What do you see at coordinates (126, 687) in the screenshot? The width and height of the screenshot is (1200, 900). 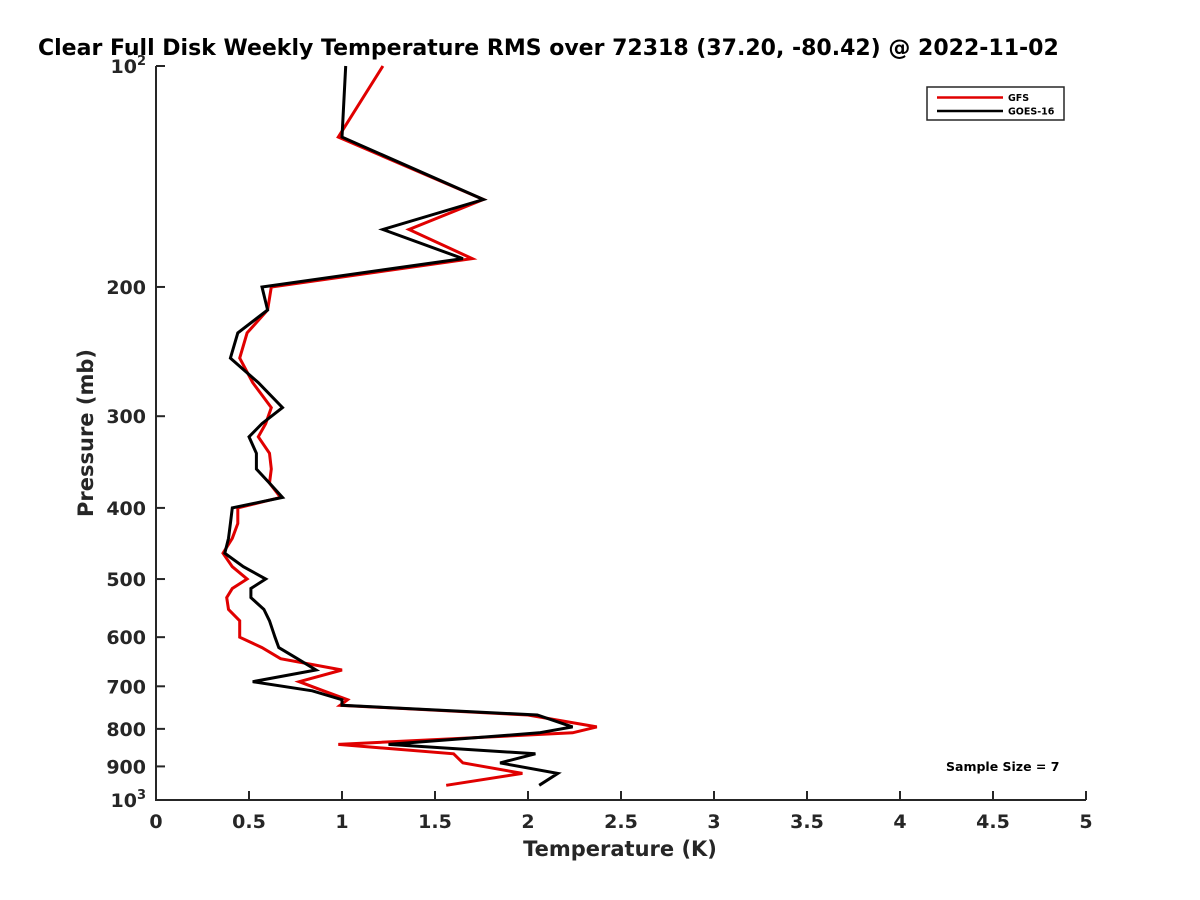 I see `y-tick-label: 700` at bounding box center [126, 687].